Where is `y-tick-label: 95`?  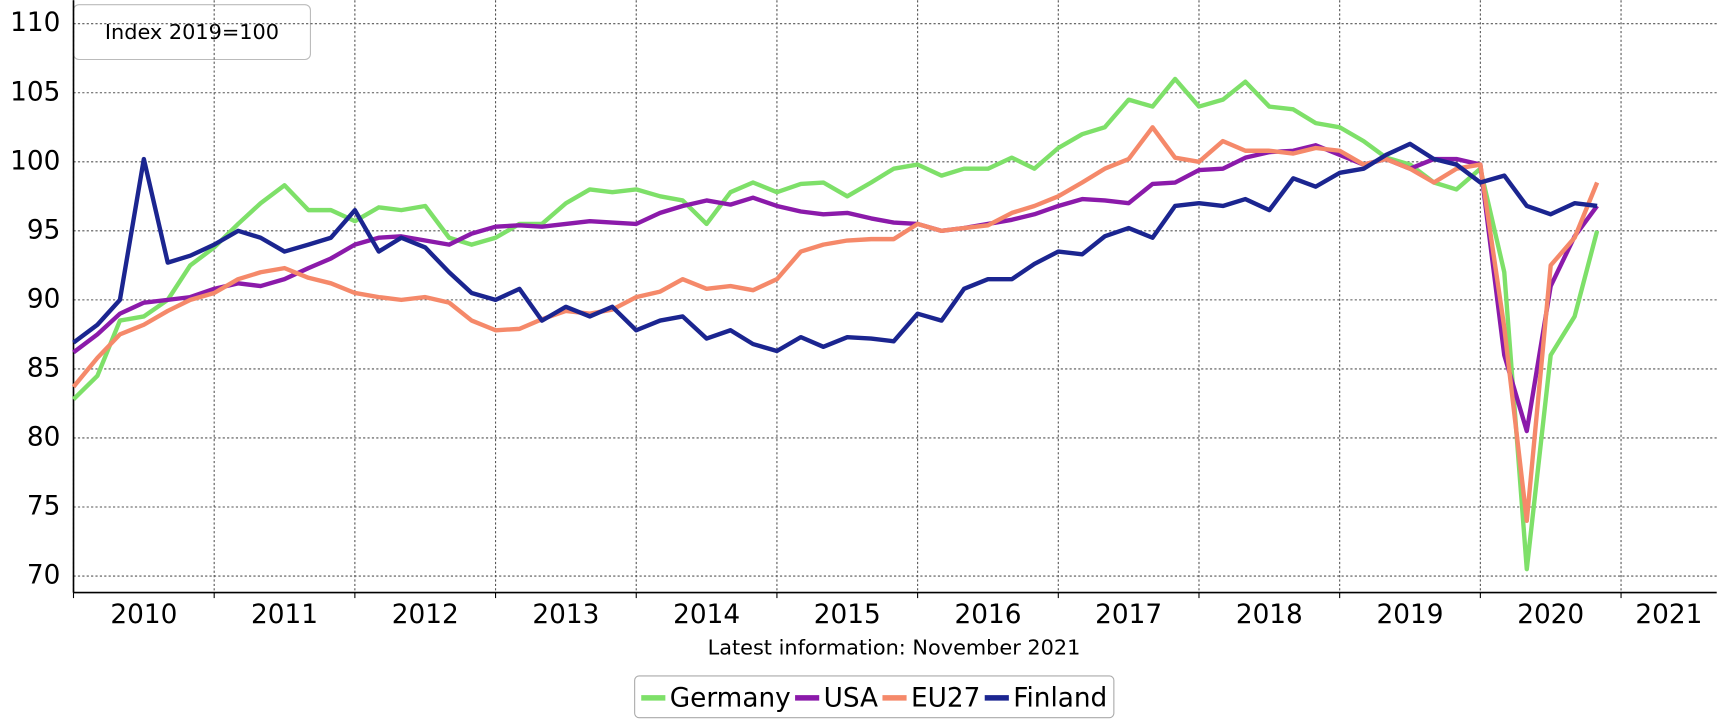
y-tick-label: 95 is located at coordinates (43, 230).